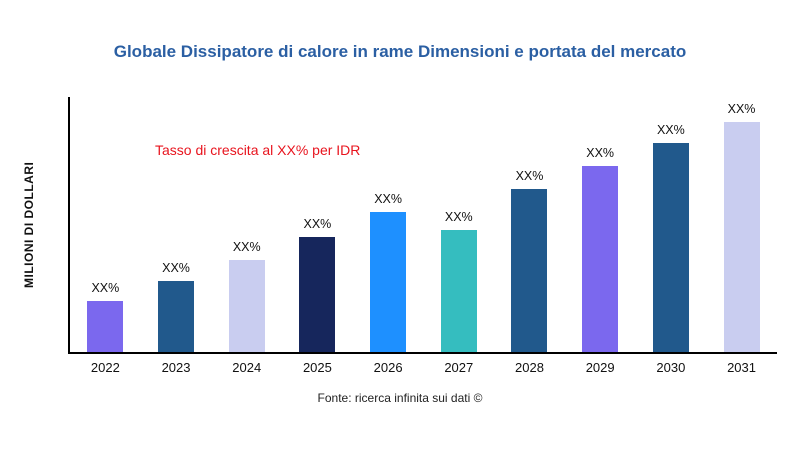 This screenshot has height=450, width=800. What do you see at coordinates (317, 367) in the screenshot?
I see `x-tick-label: 2025` at bounding box center [317, 367].